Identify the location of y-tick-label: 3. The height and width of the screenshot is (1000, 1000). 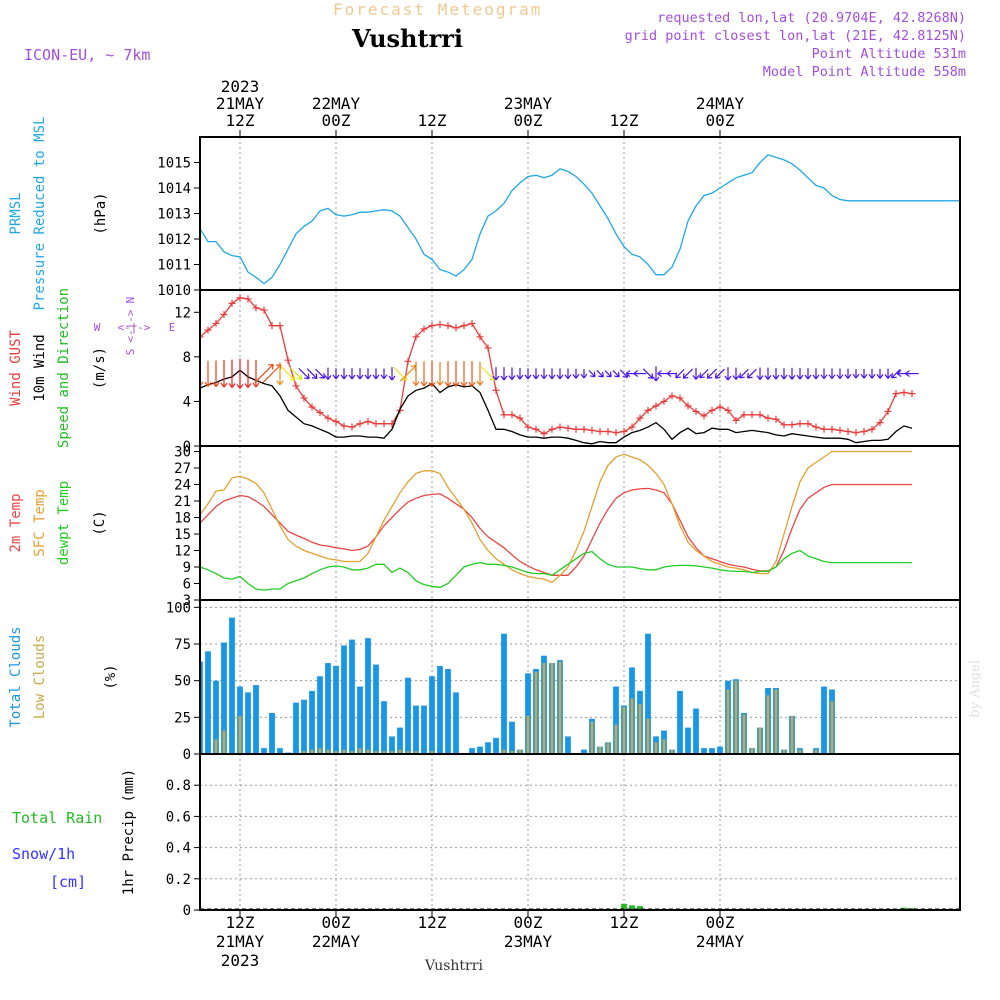
(187, 601).